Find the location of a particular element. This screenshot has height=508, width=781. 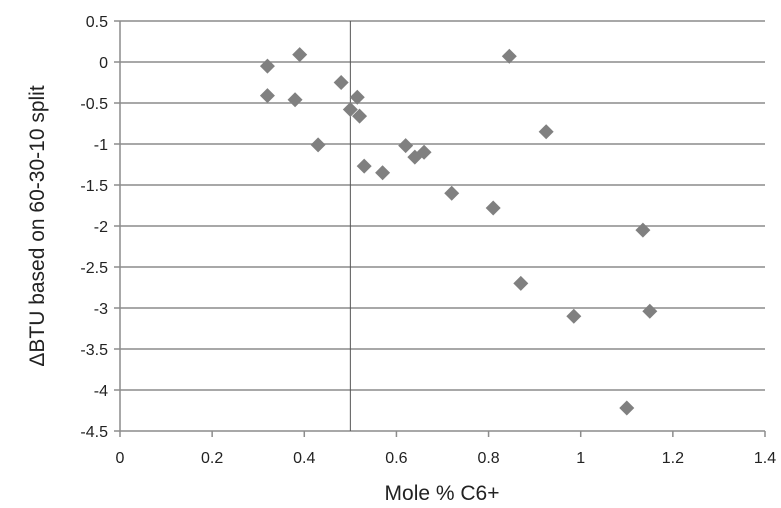

y-tick-label: -3 is located at coordinates (101, 309).